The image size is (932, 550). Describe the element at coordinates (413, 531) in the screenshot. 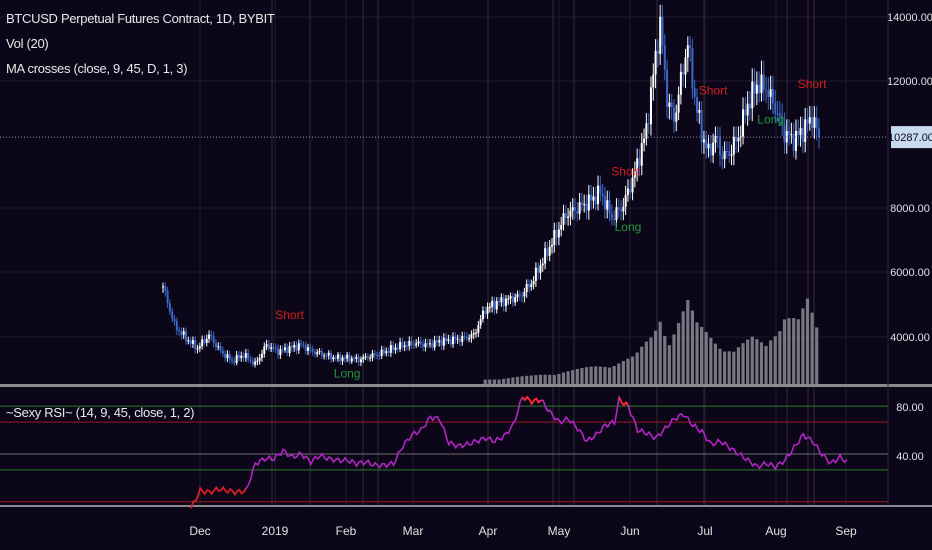

I see `time-axis-tick-label: Mar` at that location.